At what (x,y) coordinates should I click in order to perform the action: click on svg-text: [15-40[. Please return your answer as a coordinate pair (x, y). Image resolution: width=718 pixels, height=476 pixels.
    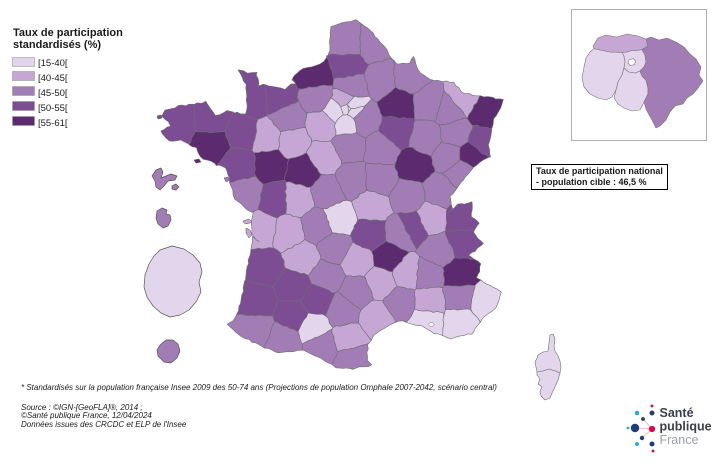
    Looking at the image, I should click on (53, 63).